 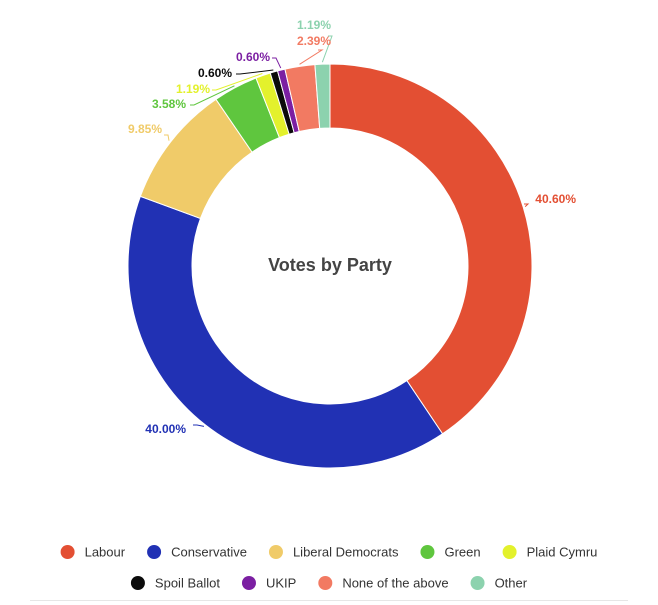 I want to click on leader-line-none-of-the-above, so click(x=311, y=57).